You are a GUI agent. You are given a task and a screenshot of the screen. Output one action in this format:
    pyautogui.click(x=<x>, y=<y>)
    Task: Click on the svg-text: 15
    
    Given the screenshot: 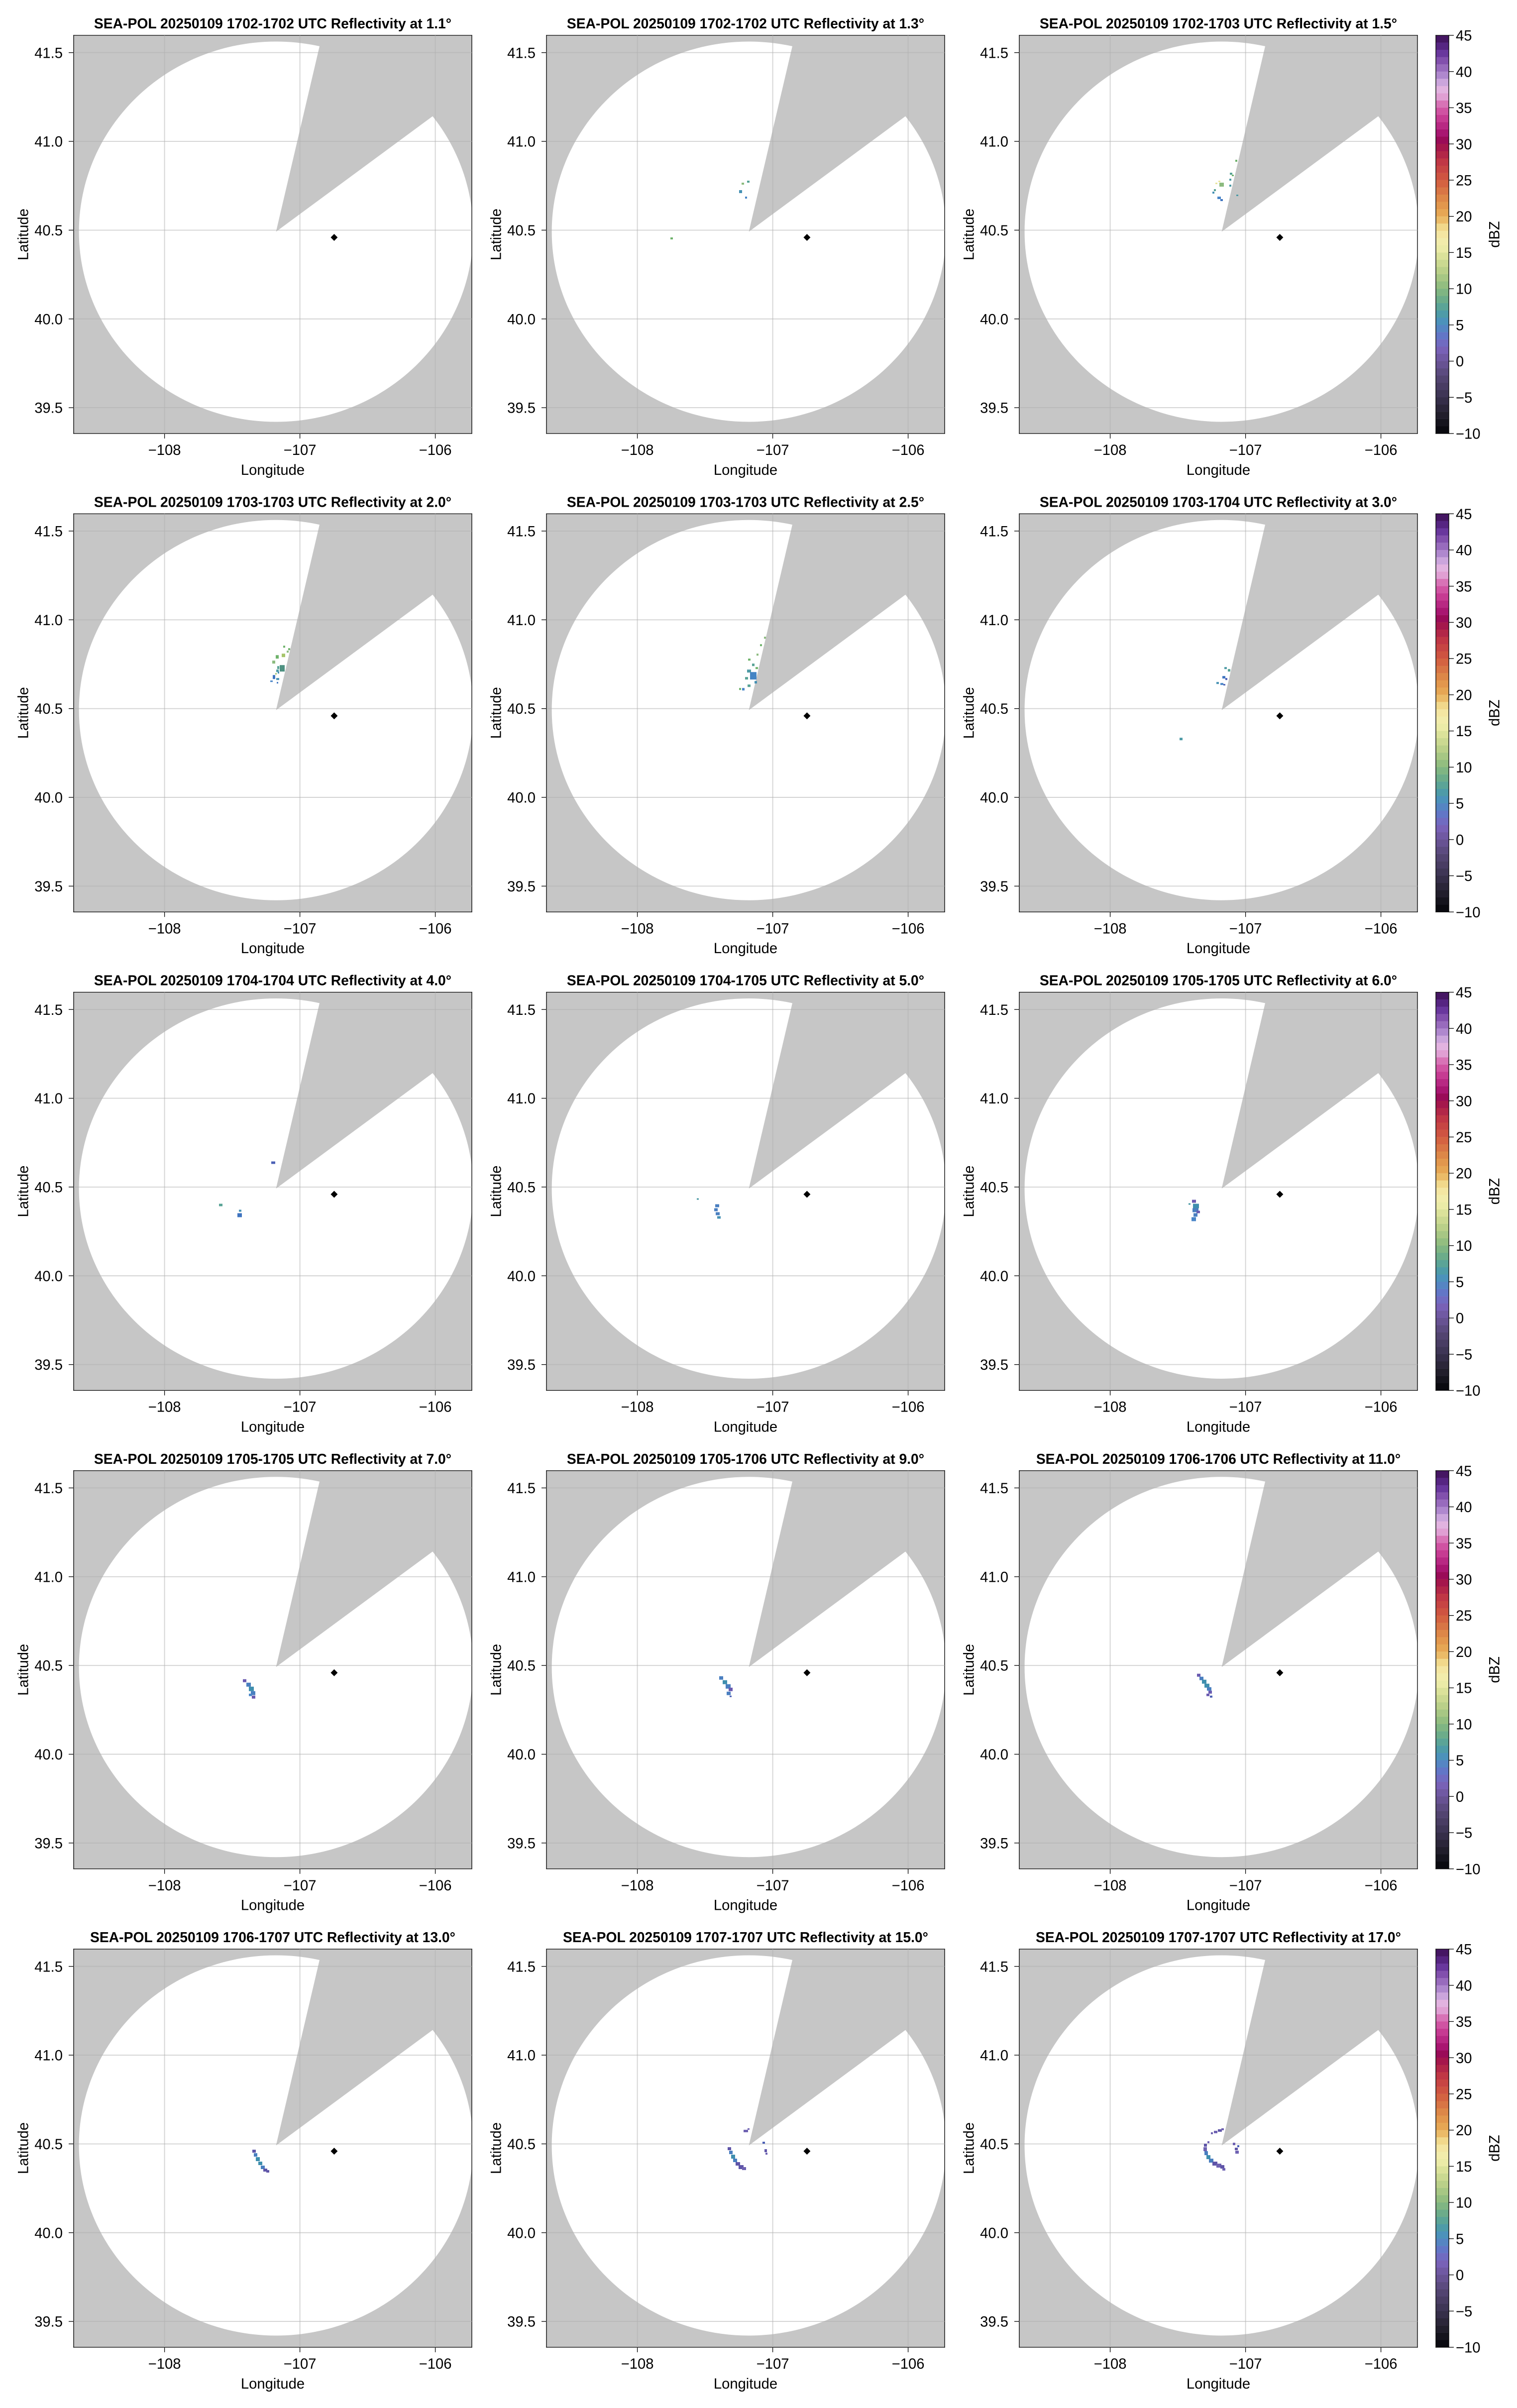 What is the action you would take?
    pyautogui.click(x=1464, y=732)
    